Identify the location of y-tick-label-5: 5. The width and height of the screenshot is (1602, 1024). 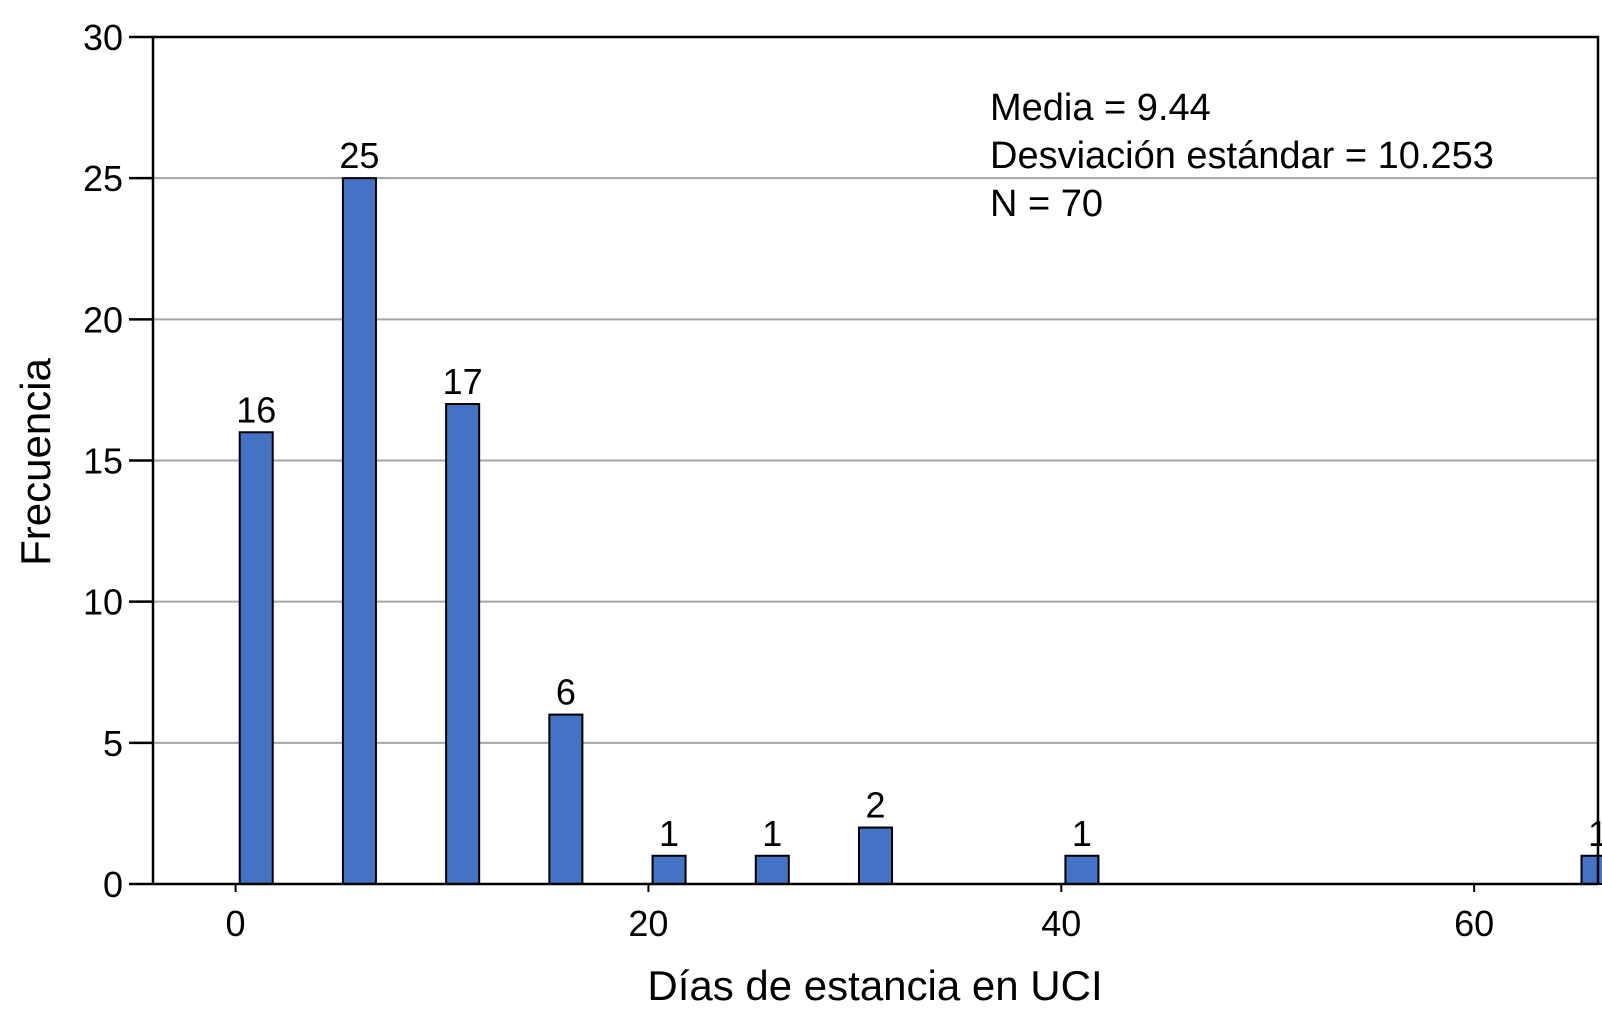
(113, 743).